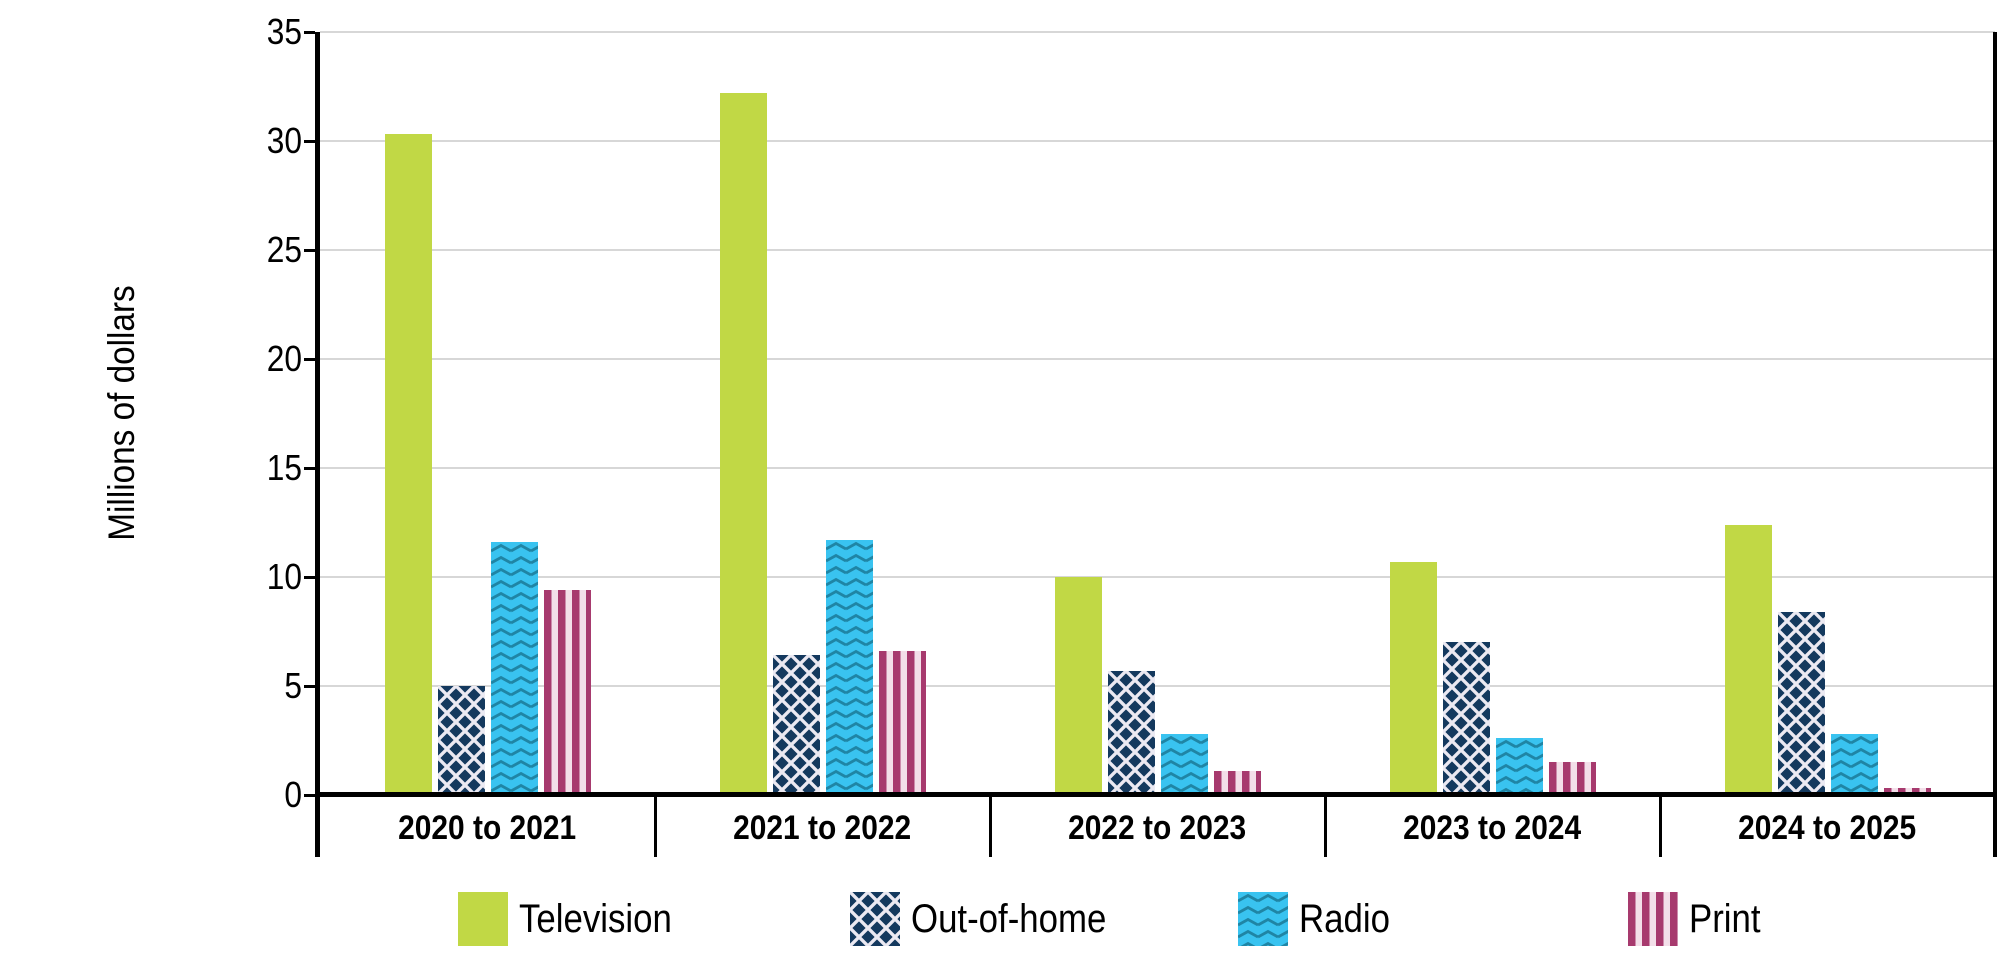 The width and height of the screenshot is (2000, 965). I want to click on y-axis-title-text: Millions of dollars, so click(121, 413).